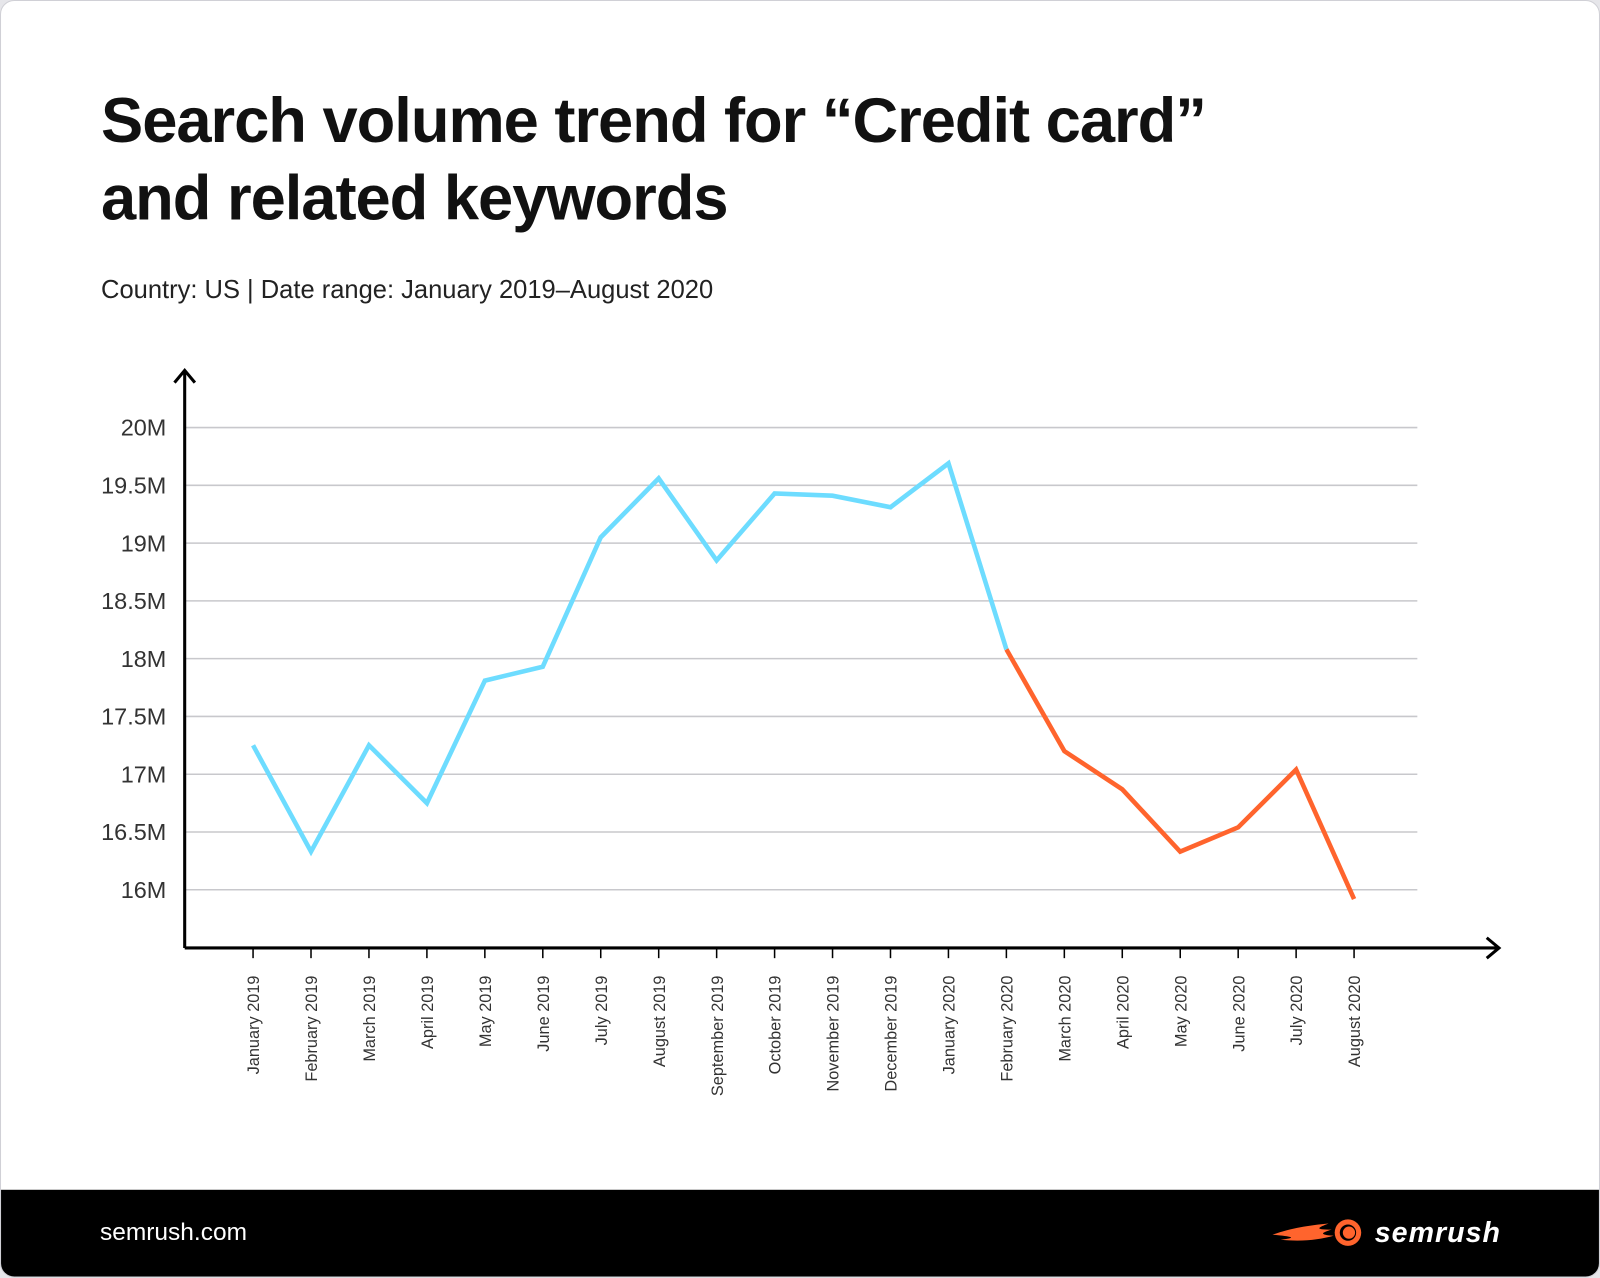 Image resolution: width=1600 pixels, height=1278 pixels. I want to click on y-tick-label: 17.5M, so click(133, 717).